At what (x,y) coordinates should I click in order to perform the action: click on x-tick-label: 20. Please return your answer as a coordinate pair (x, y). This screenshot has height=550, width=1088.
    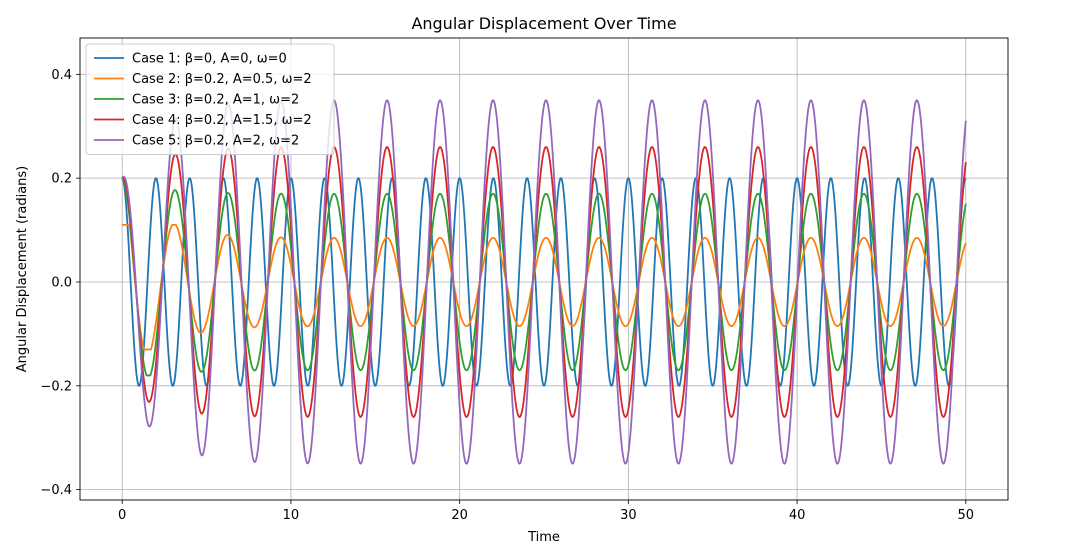
    Looking at the image, I should click on (459, 515).